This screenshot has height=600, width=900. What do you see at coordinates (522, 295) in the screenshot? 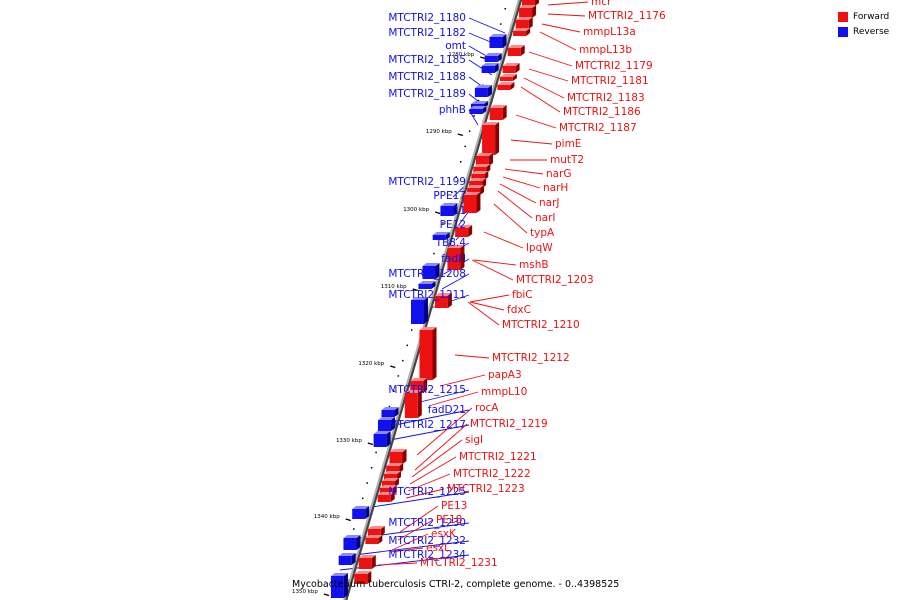
I see `forward-gene-label: fbiC` at bounding box center [522, 295].